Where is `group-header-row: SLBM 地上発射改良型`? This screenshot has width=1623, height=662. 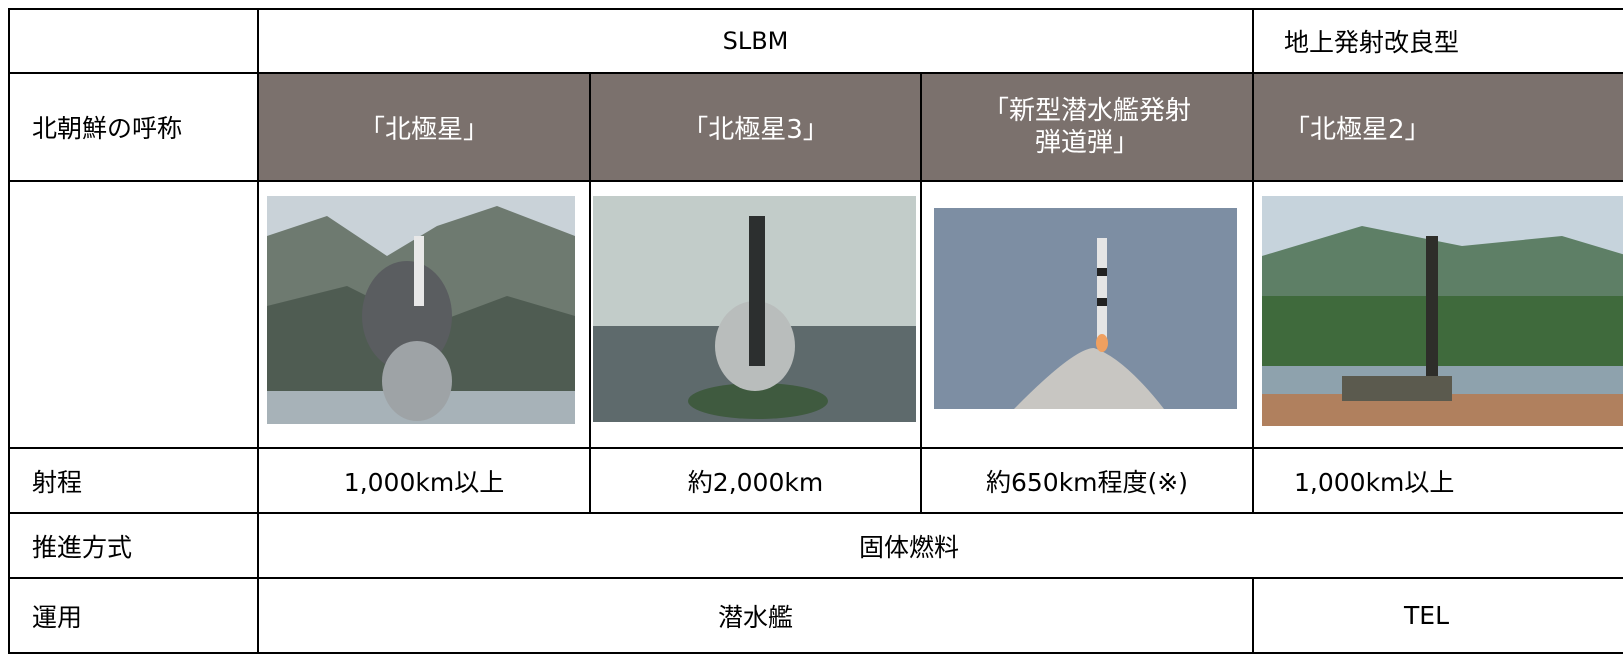 group-header-row: SLBM 地上発射改良型 is located at coordinates (815, 41).